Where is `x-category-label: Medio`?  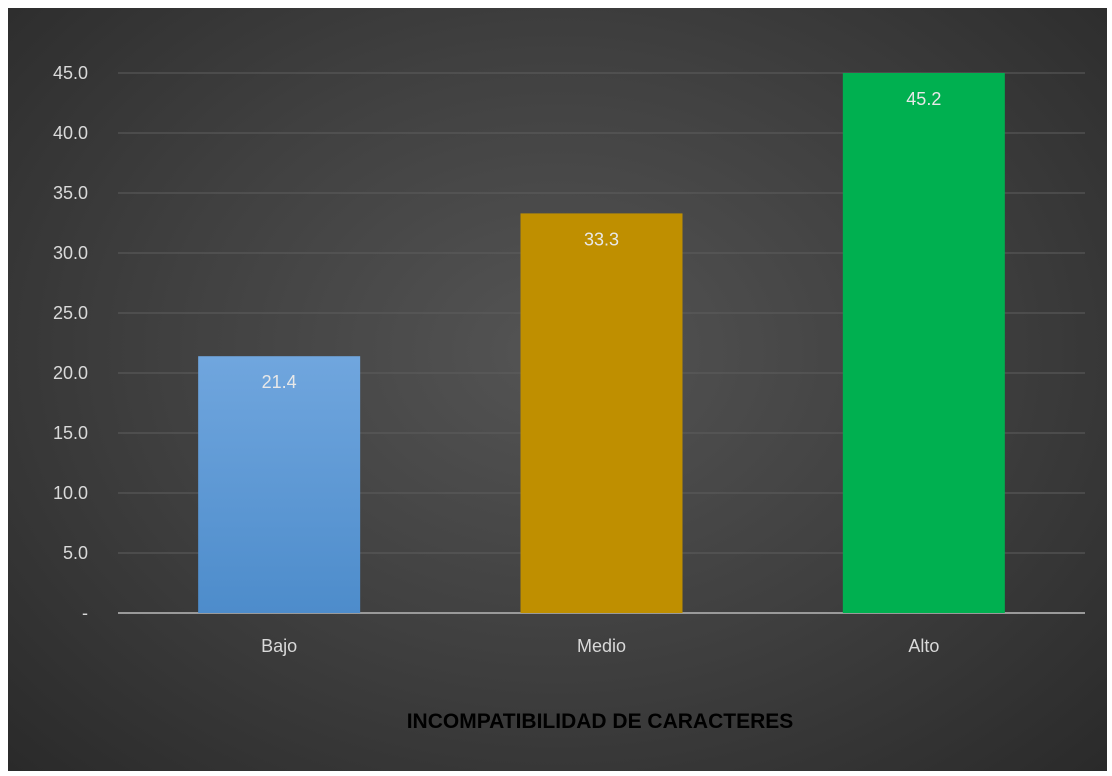 x-category-label: Medio is located at coordinates (601, 646).